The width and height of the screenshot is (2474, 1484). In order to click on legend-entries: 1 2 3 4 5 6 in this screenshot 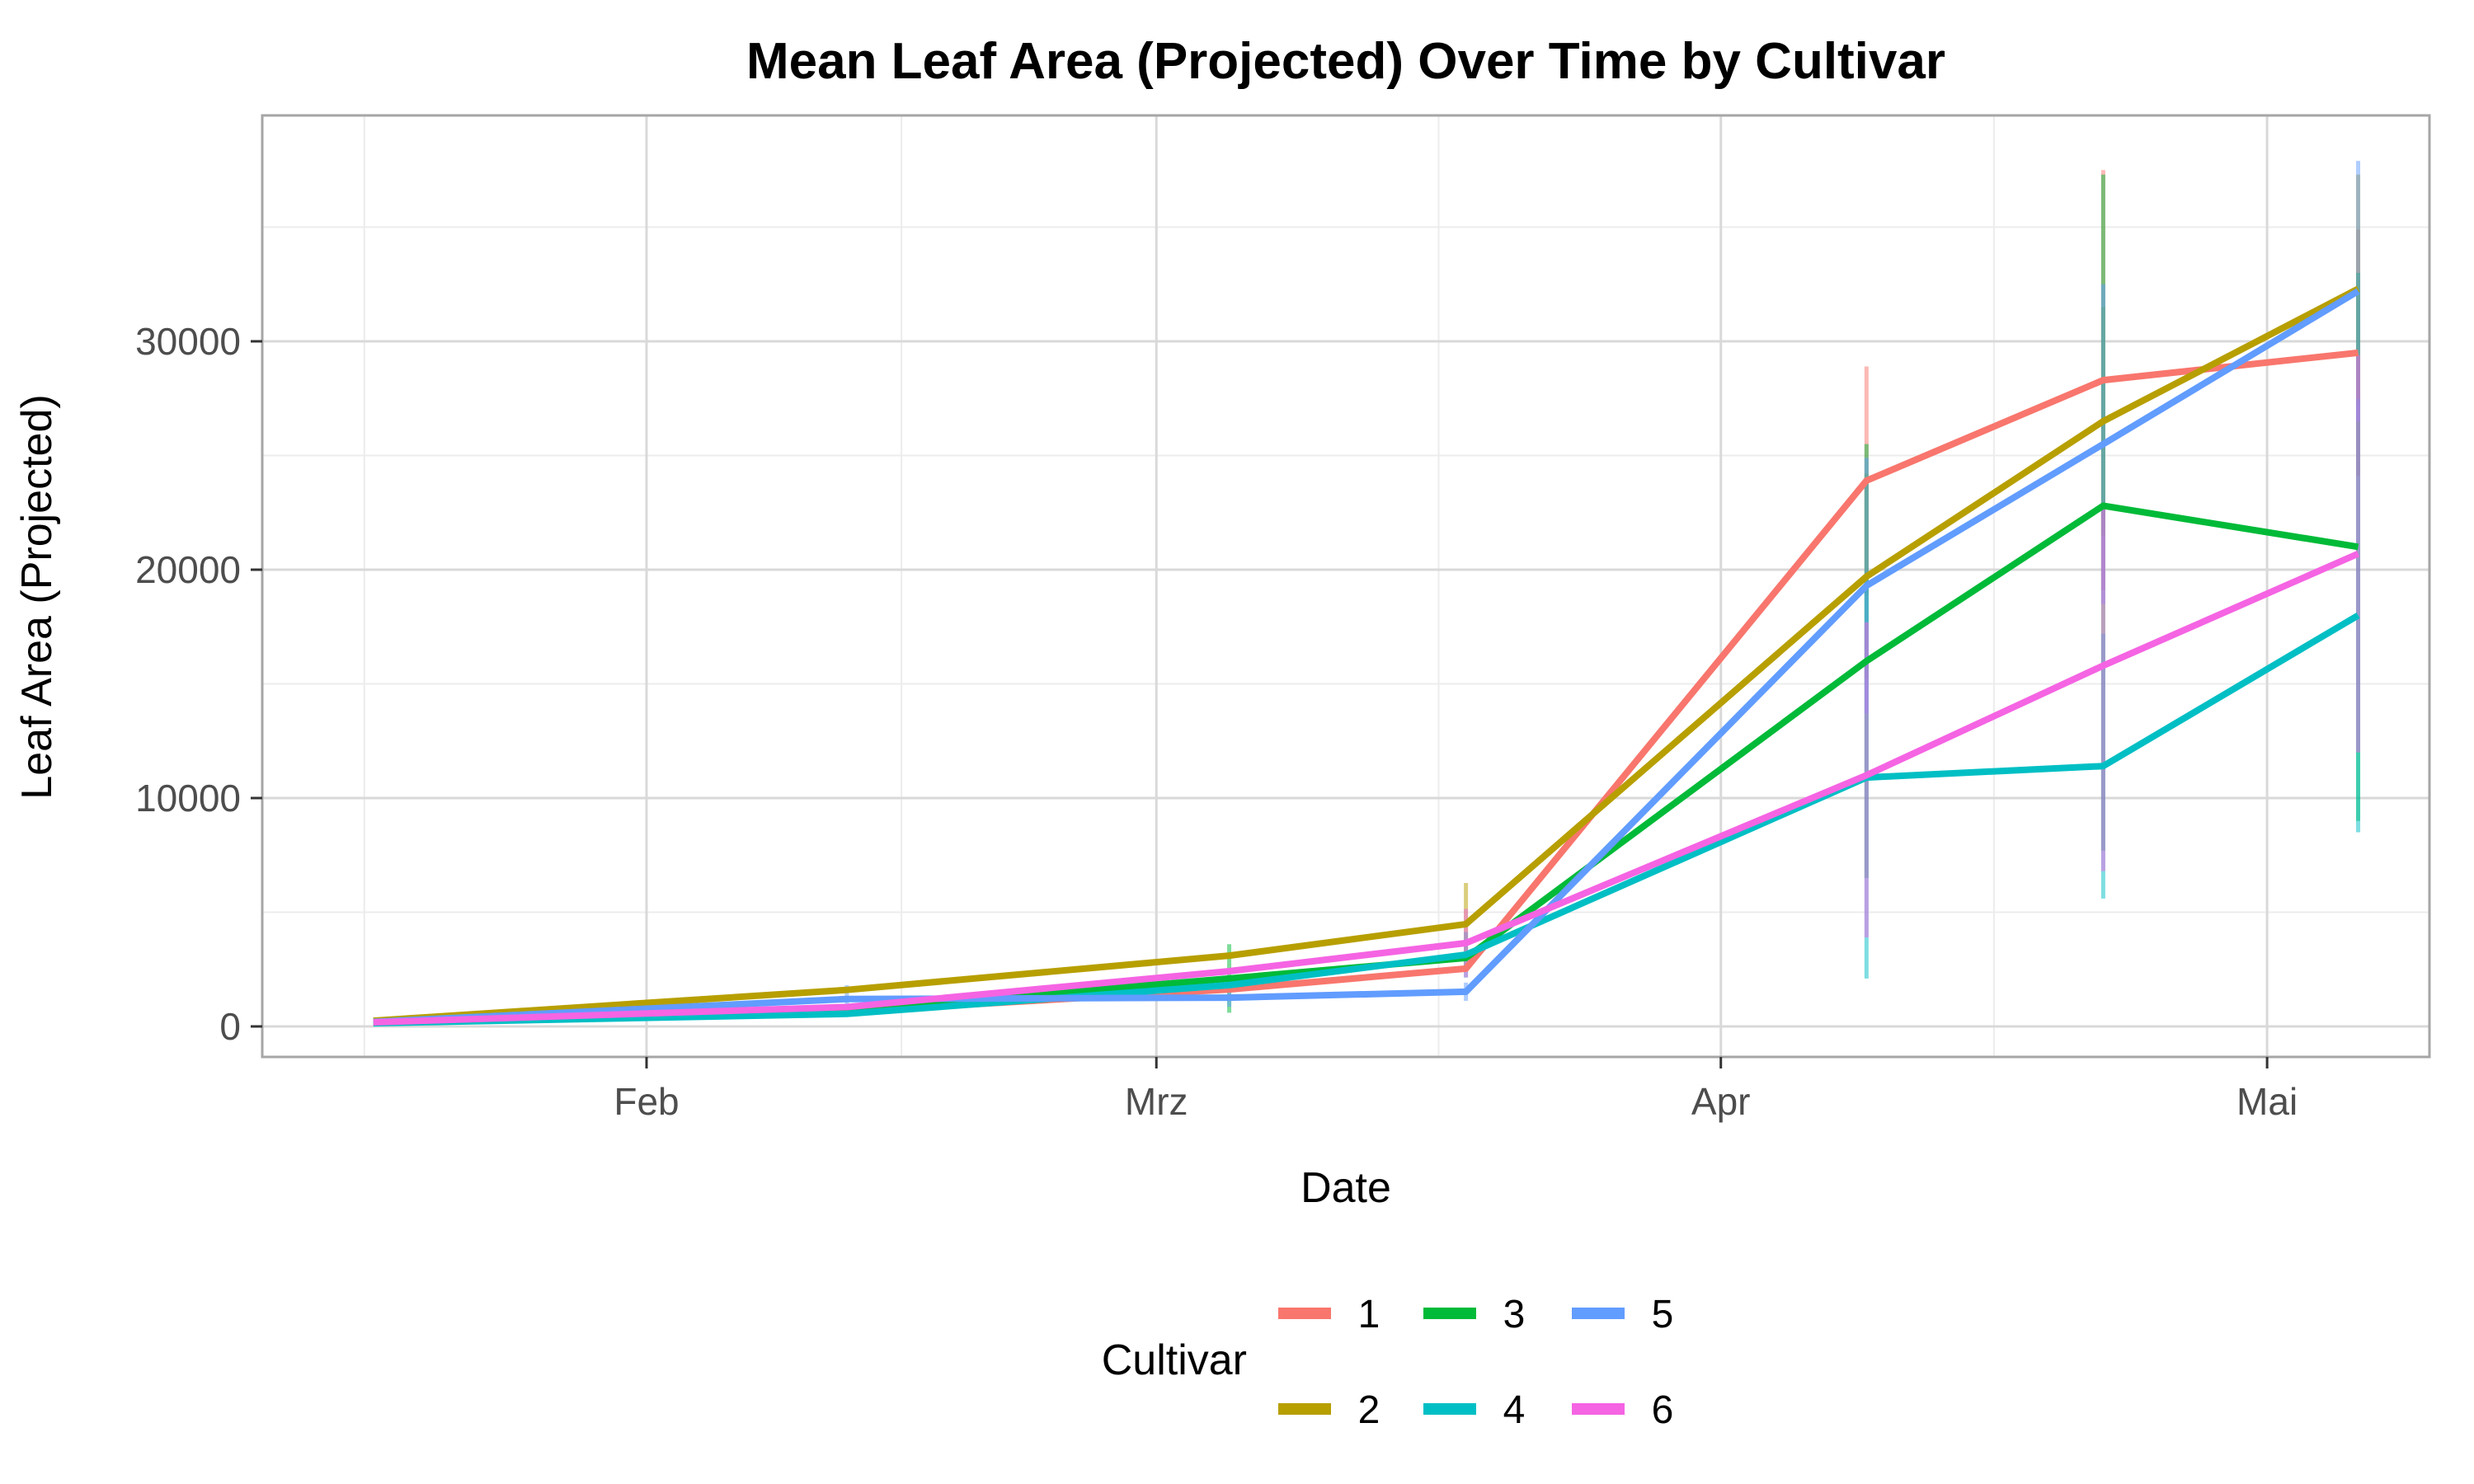, I will do `click(1475, 1362)`.